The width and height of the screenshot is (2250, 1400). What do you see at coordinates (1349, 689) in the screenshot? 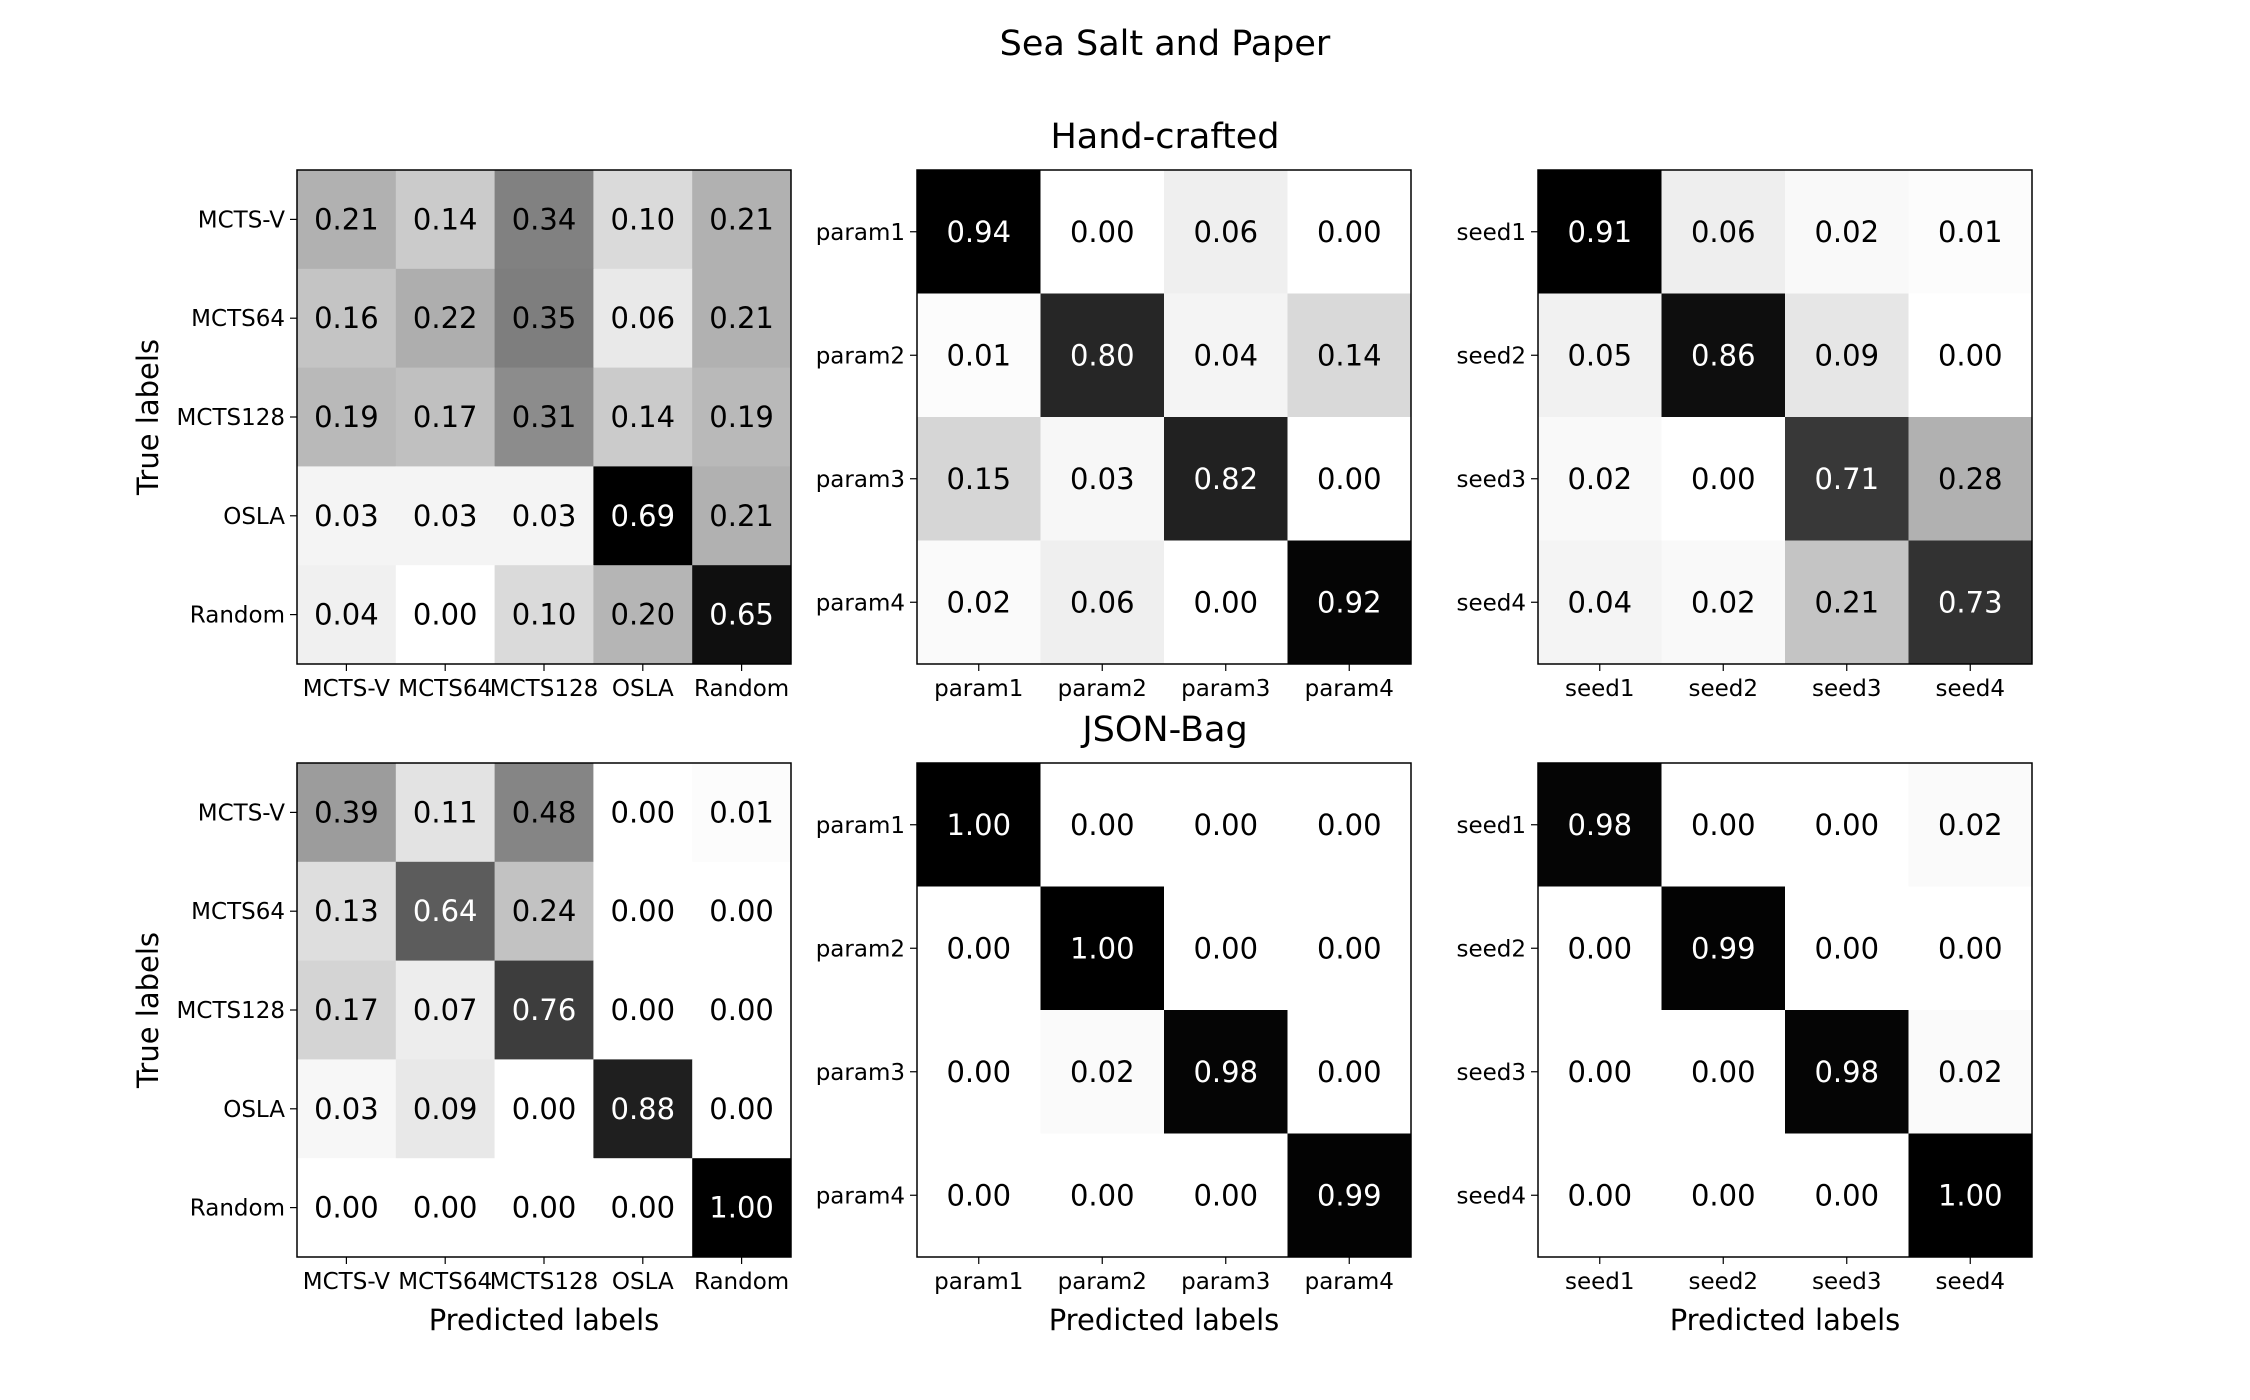
I see `x-tick-label: param4` at bounding box center [1349, 689].